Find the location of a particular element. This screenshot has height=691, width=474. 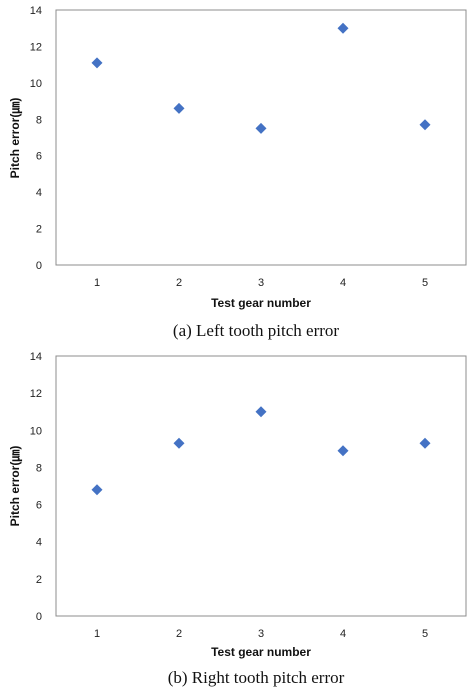

chart-caption: (a) Left tooth pitch error is located at coordinates (256, 330).